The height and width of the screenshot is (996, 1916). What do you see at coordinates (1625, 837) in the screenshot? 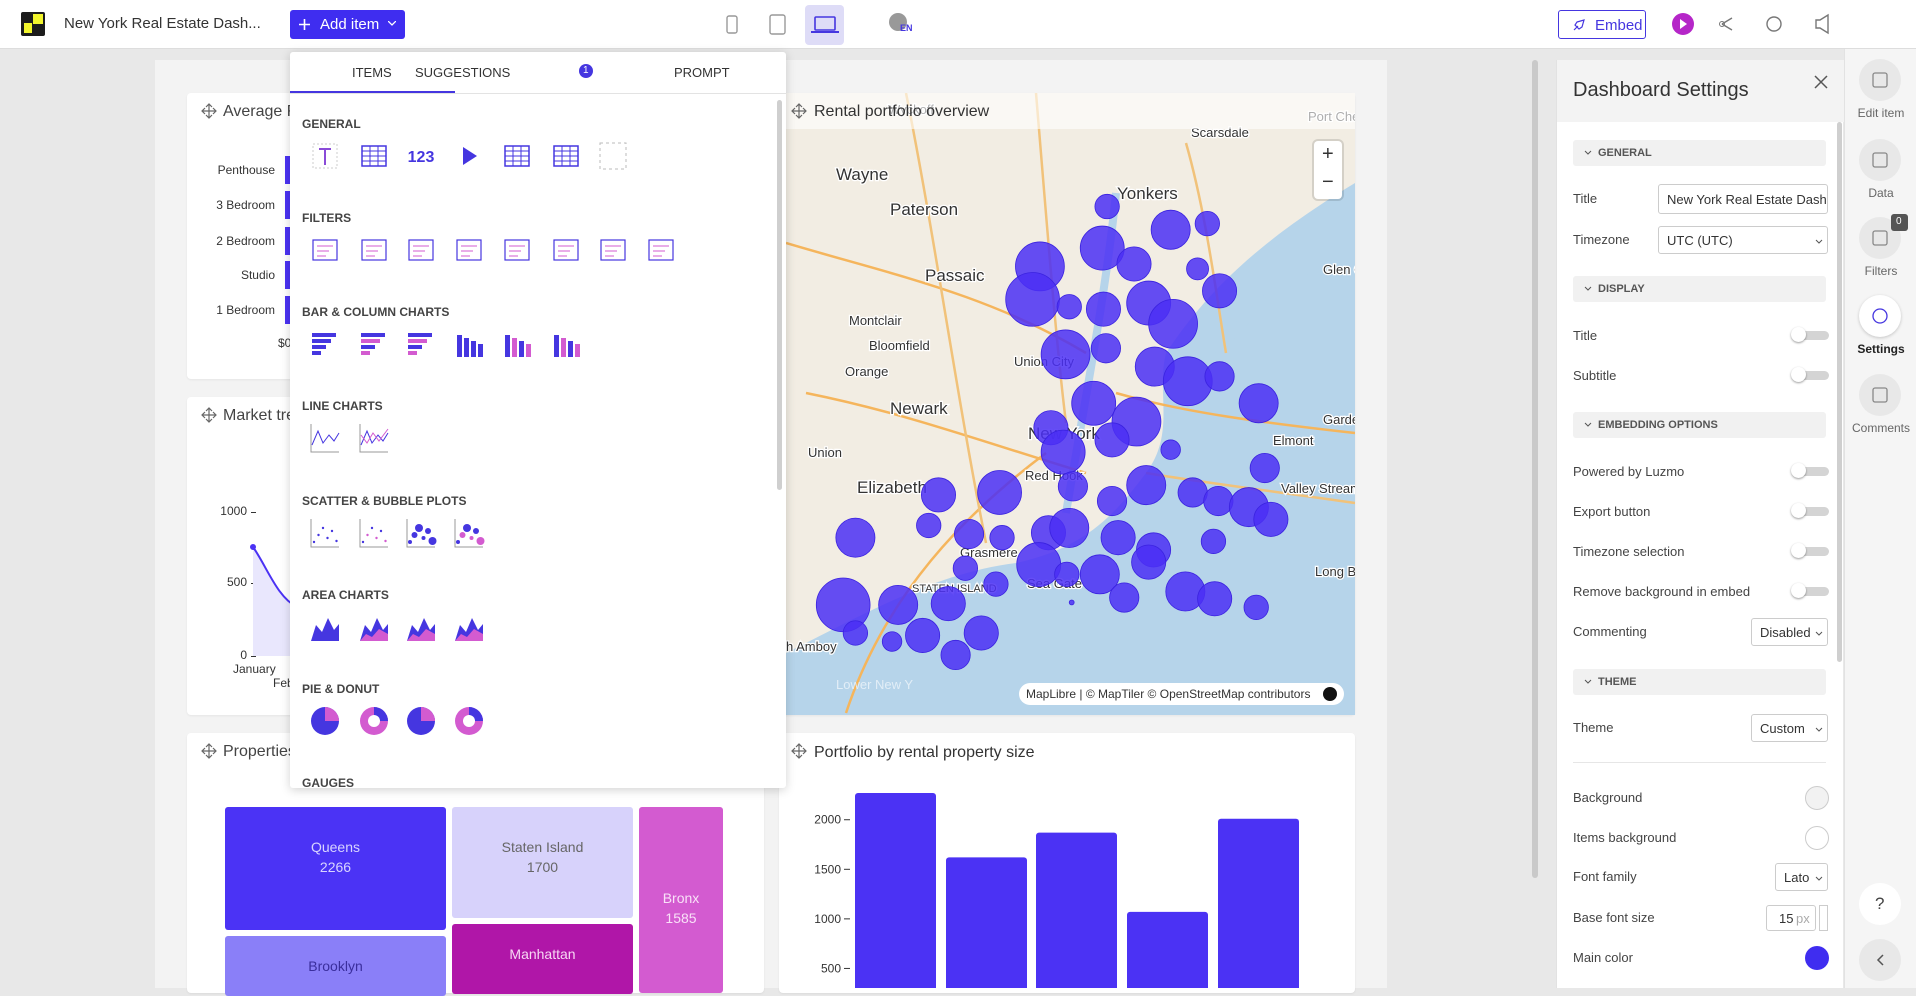
I see `setting-label: Items background` at bounding box center [1625, 837].